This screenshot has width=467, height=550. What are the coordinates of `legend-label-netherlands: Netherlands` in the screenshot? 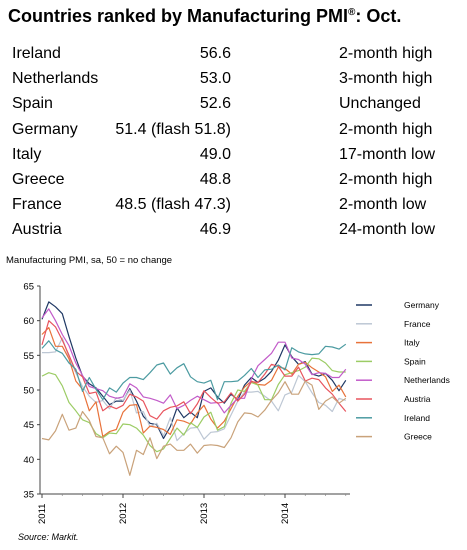 It's located at (427, 380).